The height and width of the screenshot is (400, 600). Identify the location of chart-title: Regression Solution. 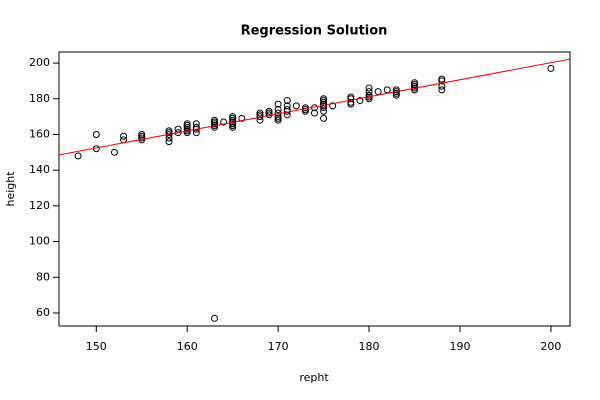
(314, 31).